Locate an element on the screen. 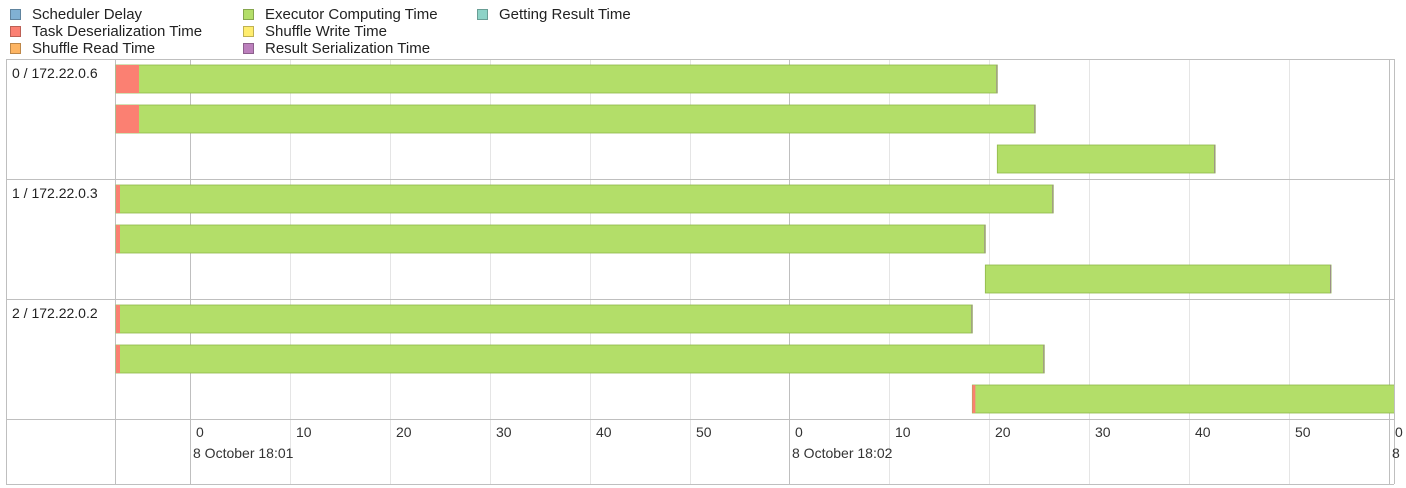 This screenshot has height=488, width=1406. legend-item-executor-computing-time: Executor Computing Time is located at coordinates (340, 14).